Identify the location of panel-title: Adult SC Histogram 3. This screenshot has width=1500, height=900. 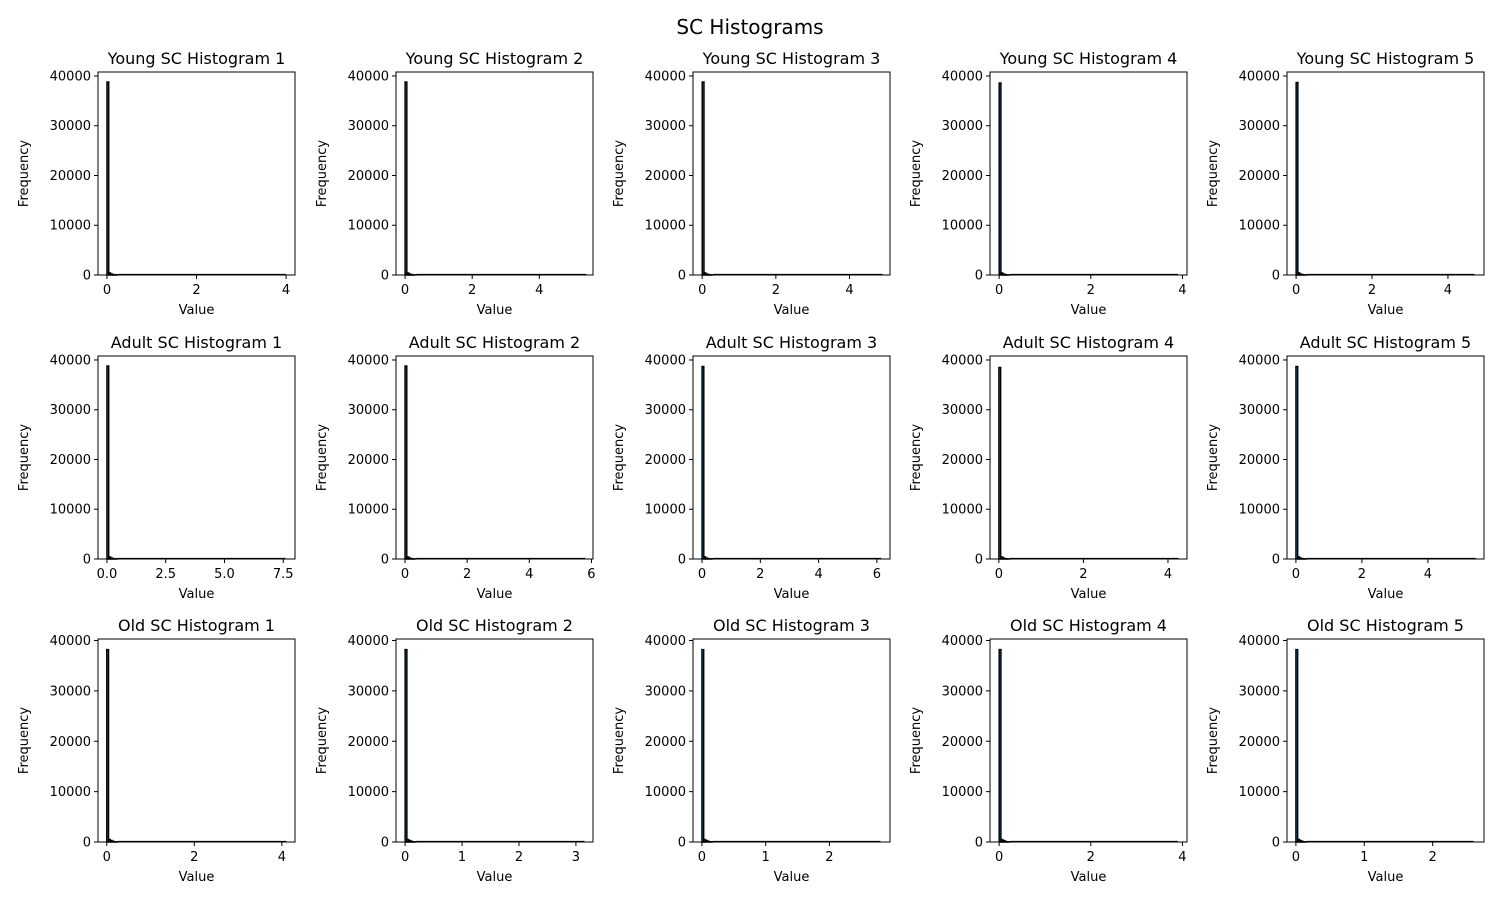
(791, 342).